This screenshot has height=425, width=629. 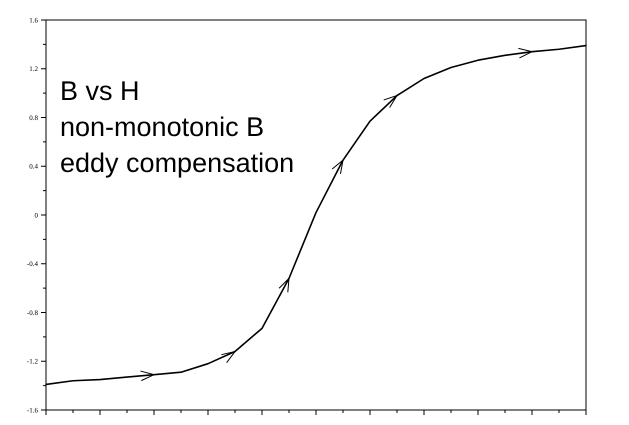 I want to click on annotation: non-monotonic B, so click(x=162, y=127).